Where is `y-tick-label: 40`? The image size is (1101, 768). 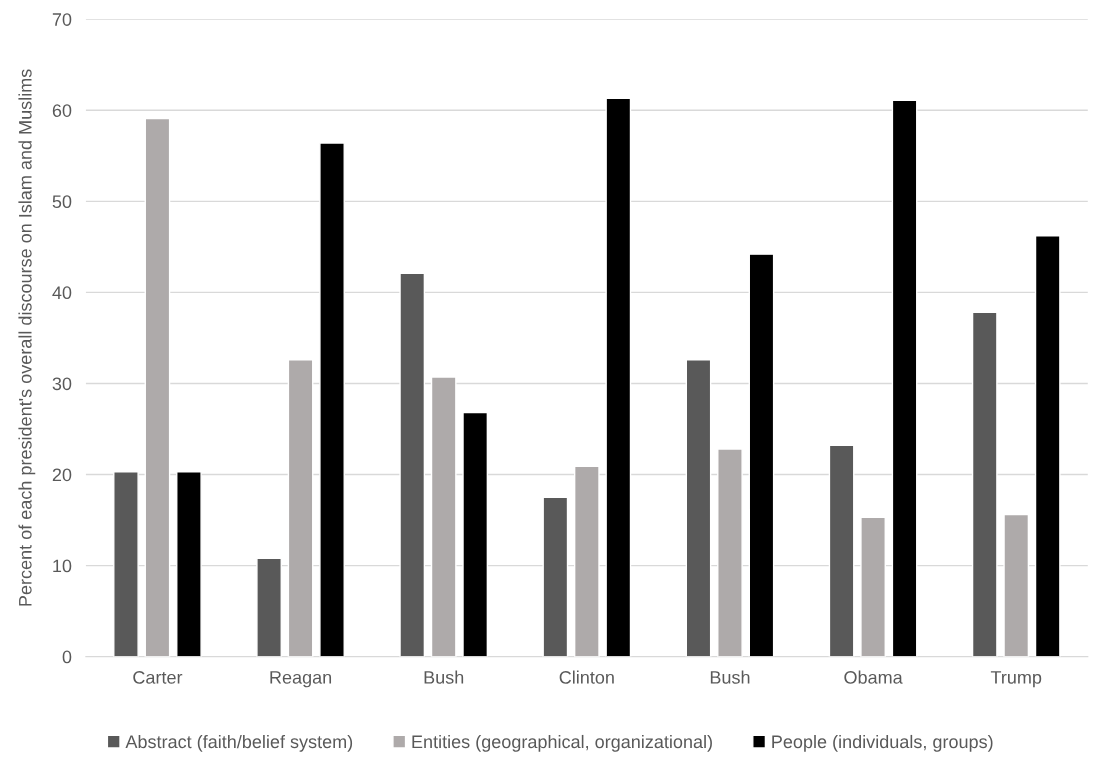 y-tick-label: 40 is located at coordinates (62, 293).